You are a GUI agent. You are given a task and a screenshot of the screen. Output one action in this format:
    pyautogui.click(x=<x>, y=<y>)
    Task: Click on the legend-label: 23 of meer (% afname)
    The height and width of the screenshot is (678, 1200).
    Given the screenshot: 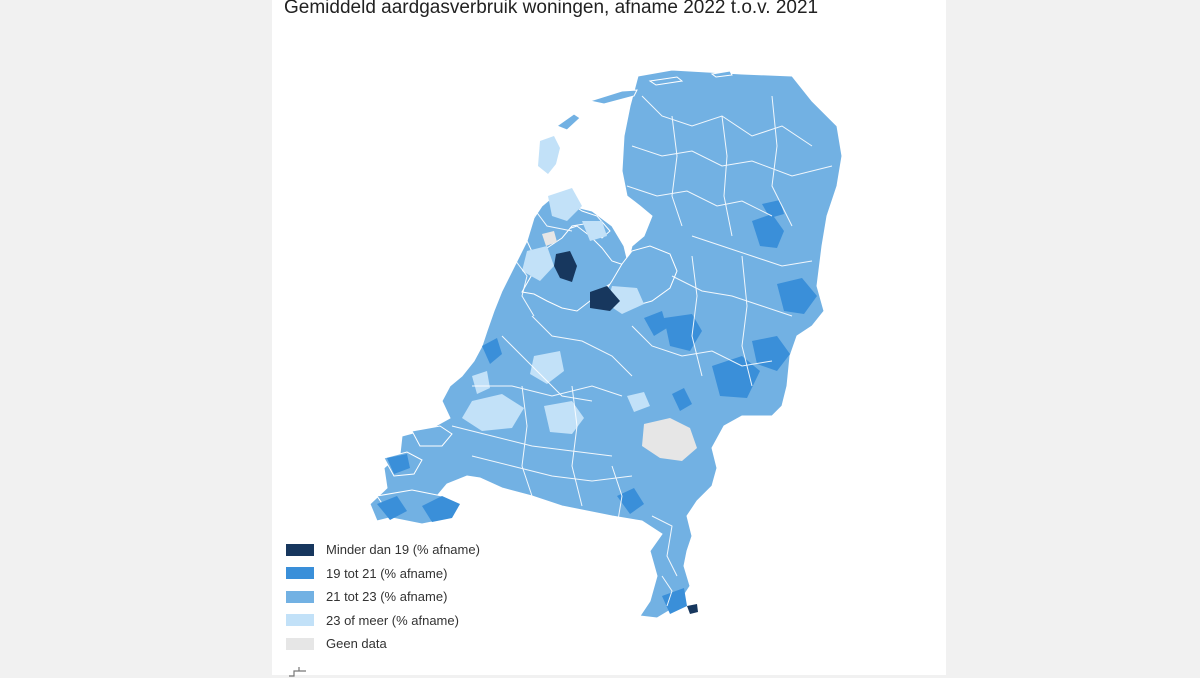 What is the action you would take?
    pyautogui.click(x=392, y=620)
    